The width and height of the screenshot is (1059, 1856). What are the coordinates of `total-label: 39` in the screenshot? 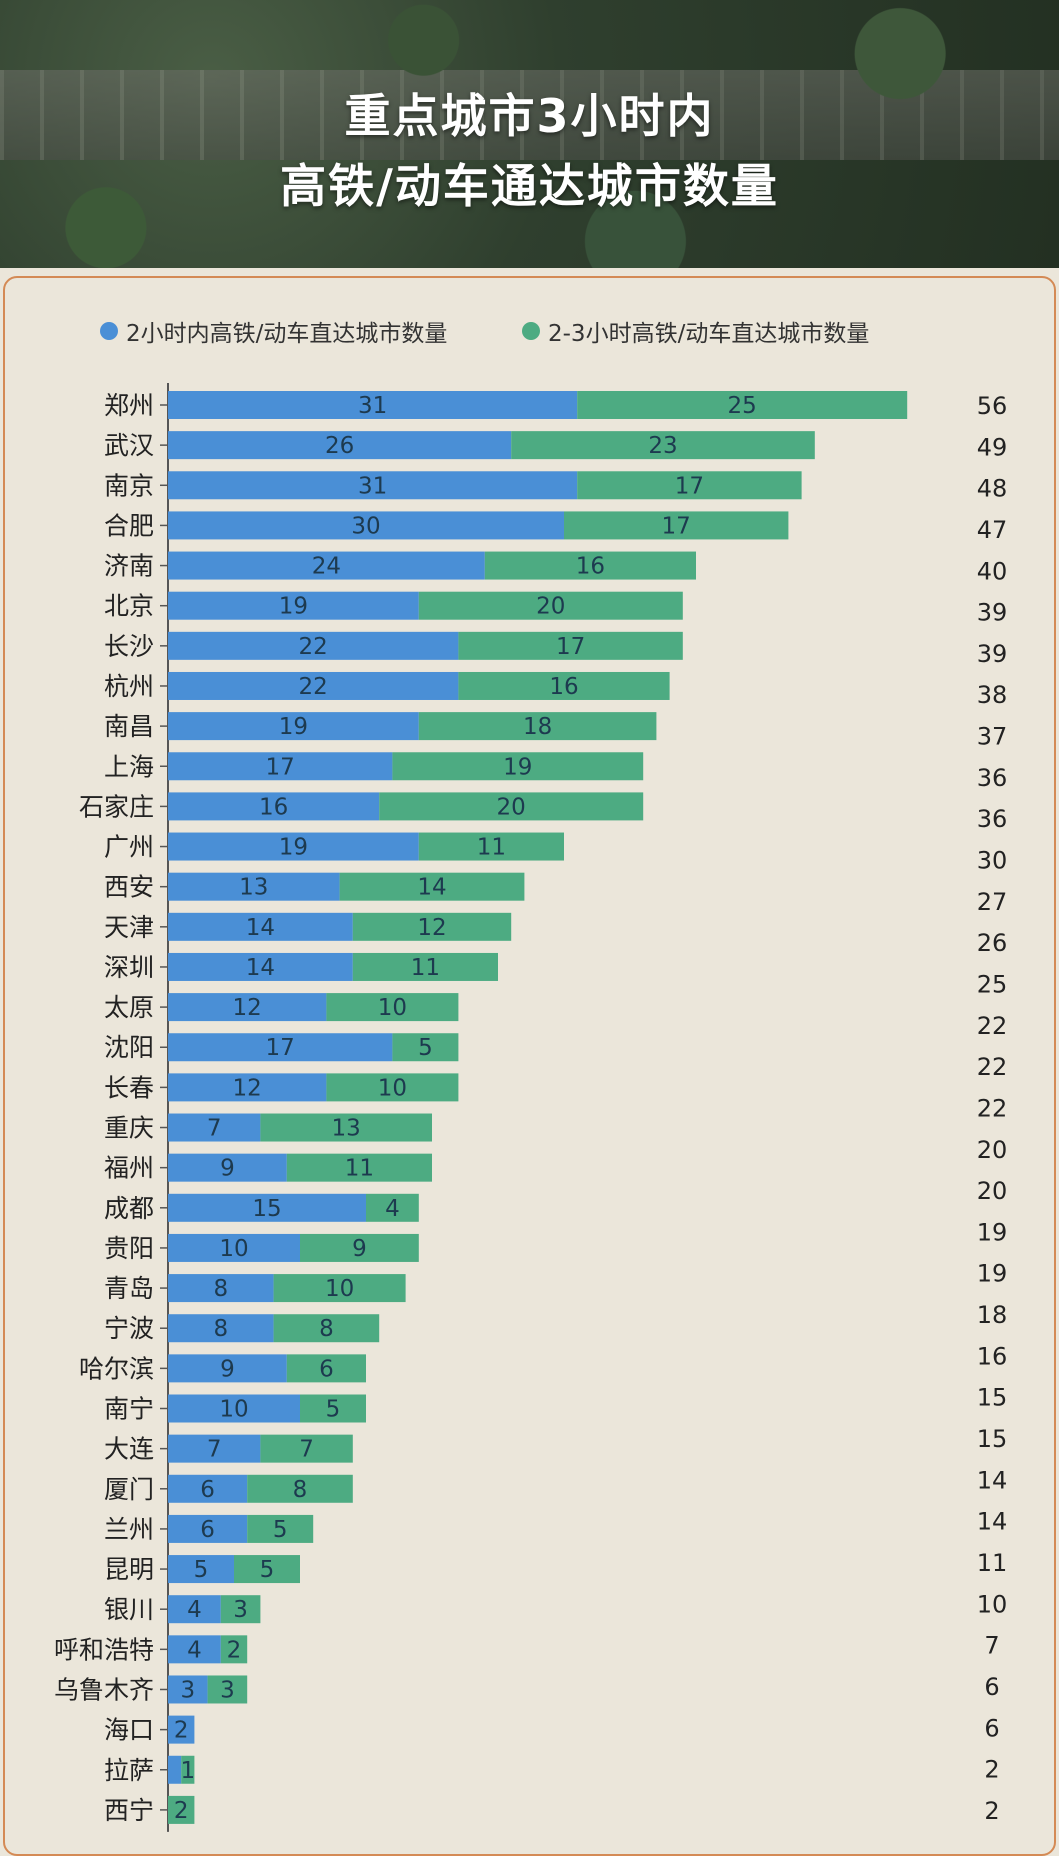 It's located at (992, 613).